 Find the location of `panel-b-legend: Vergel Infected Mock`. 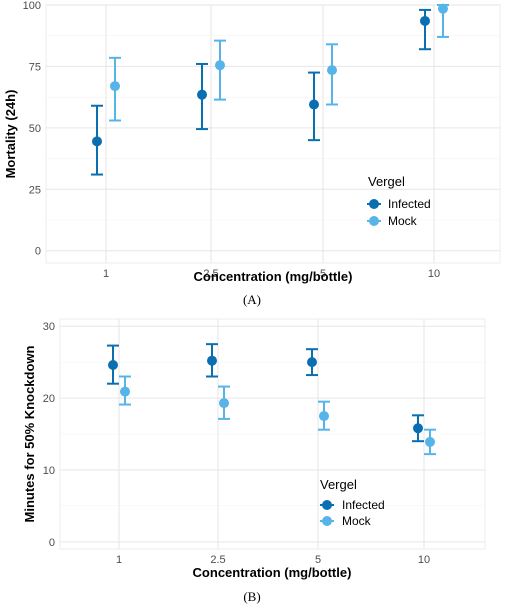

panel-b-legend: Vergel Infected Mock is located at coordinates (352, 502).